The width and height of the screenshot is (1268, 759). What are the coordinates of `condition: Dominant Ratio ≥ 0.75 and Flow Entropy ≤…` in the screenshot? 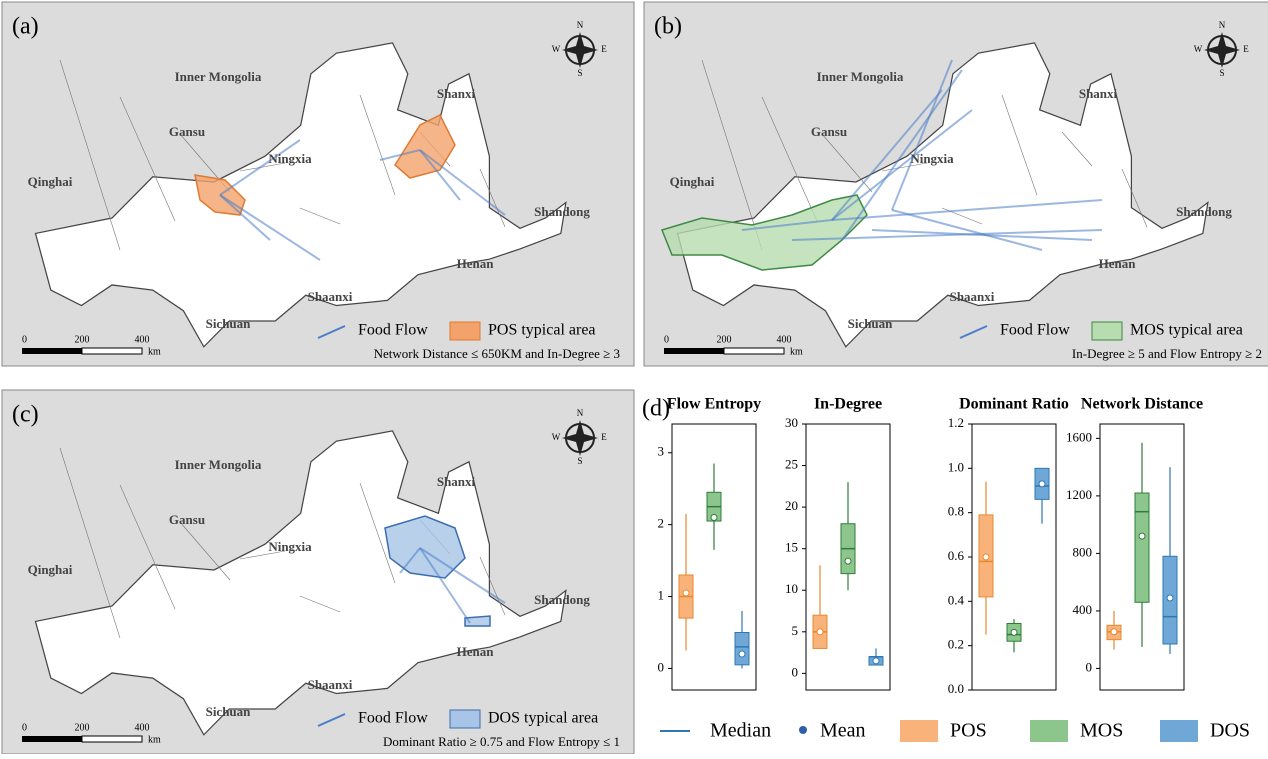 It's located at (501, 741).